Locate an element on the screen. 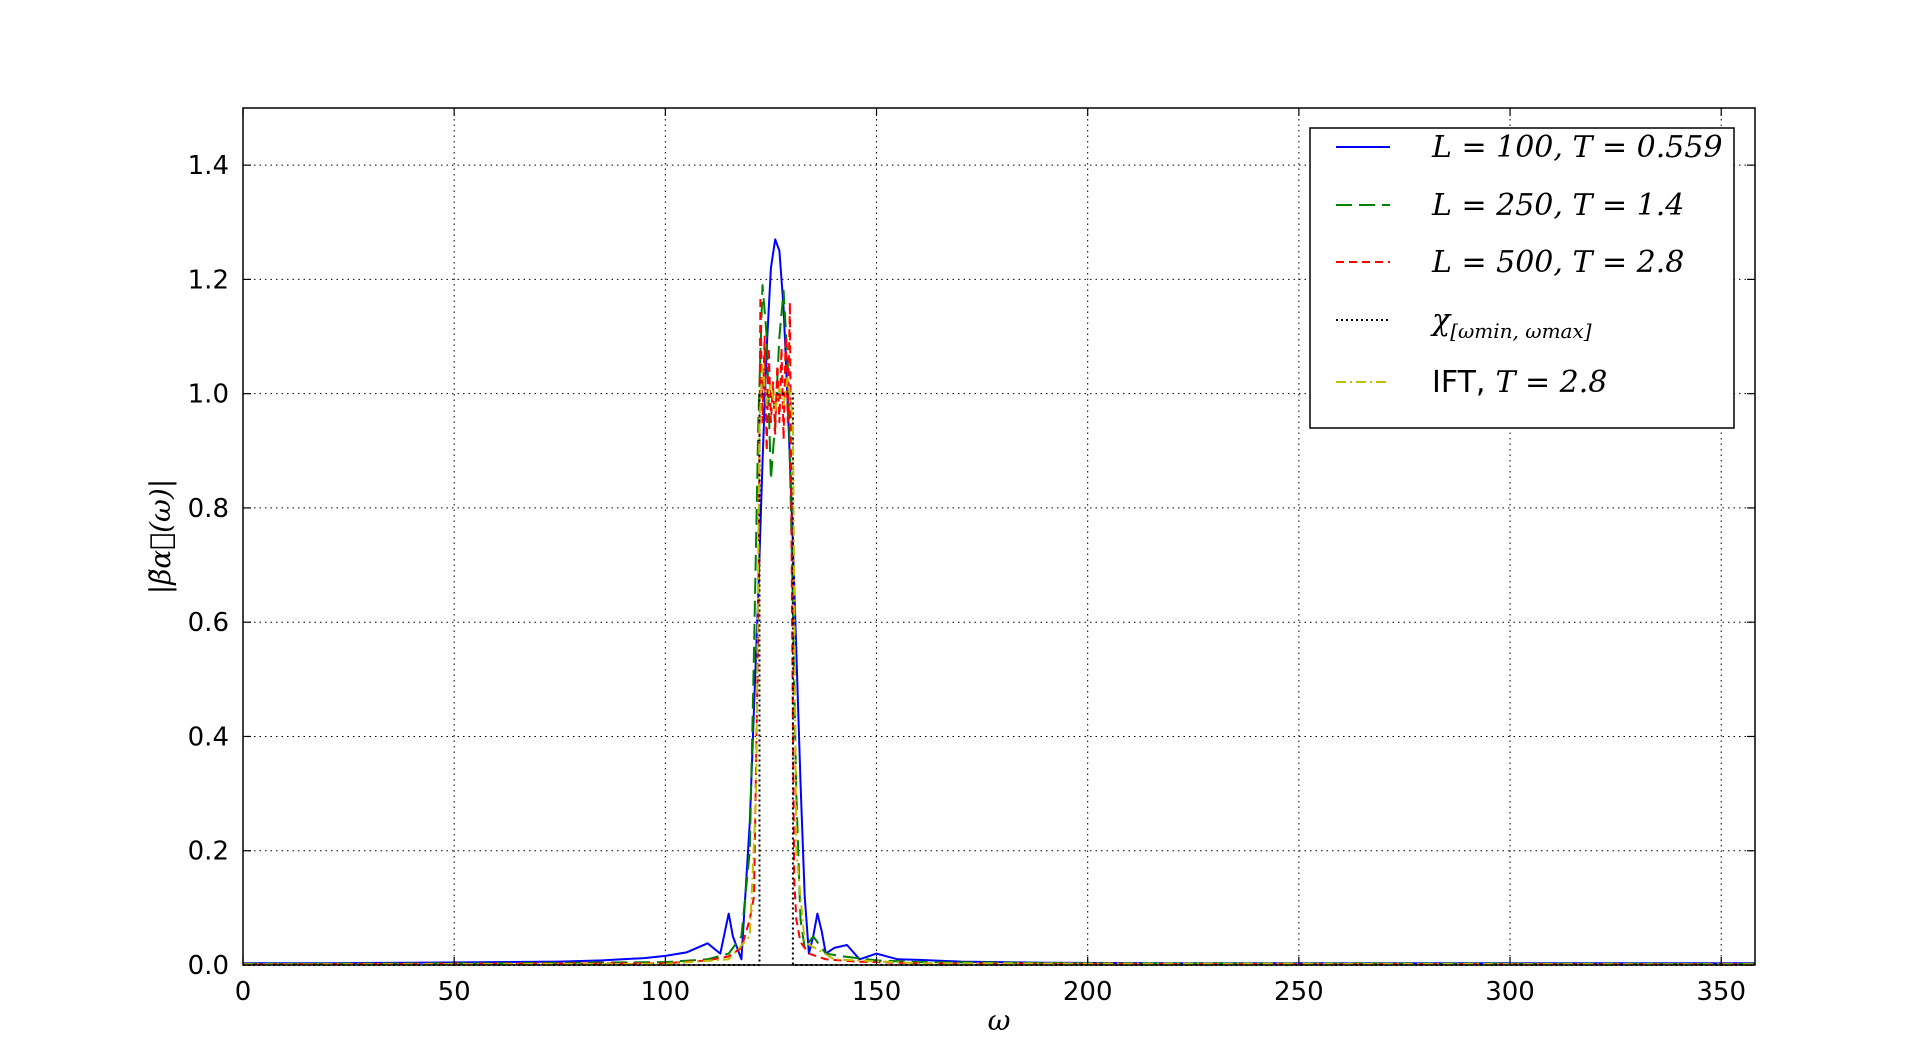 The width and height of the screenshot is (1920, 1063). legend-ift-prefix: IFT, is located at coordinates (1458, 382).